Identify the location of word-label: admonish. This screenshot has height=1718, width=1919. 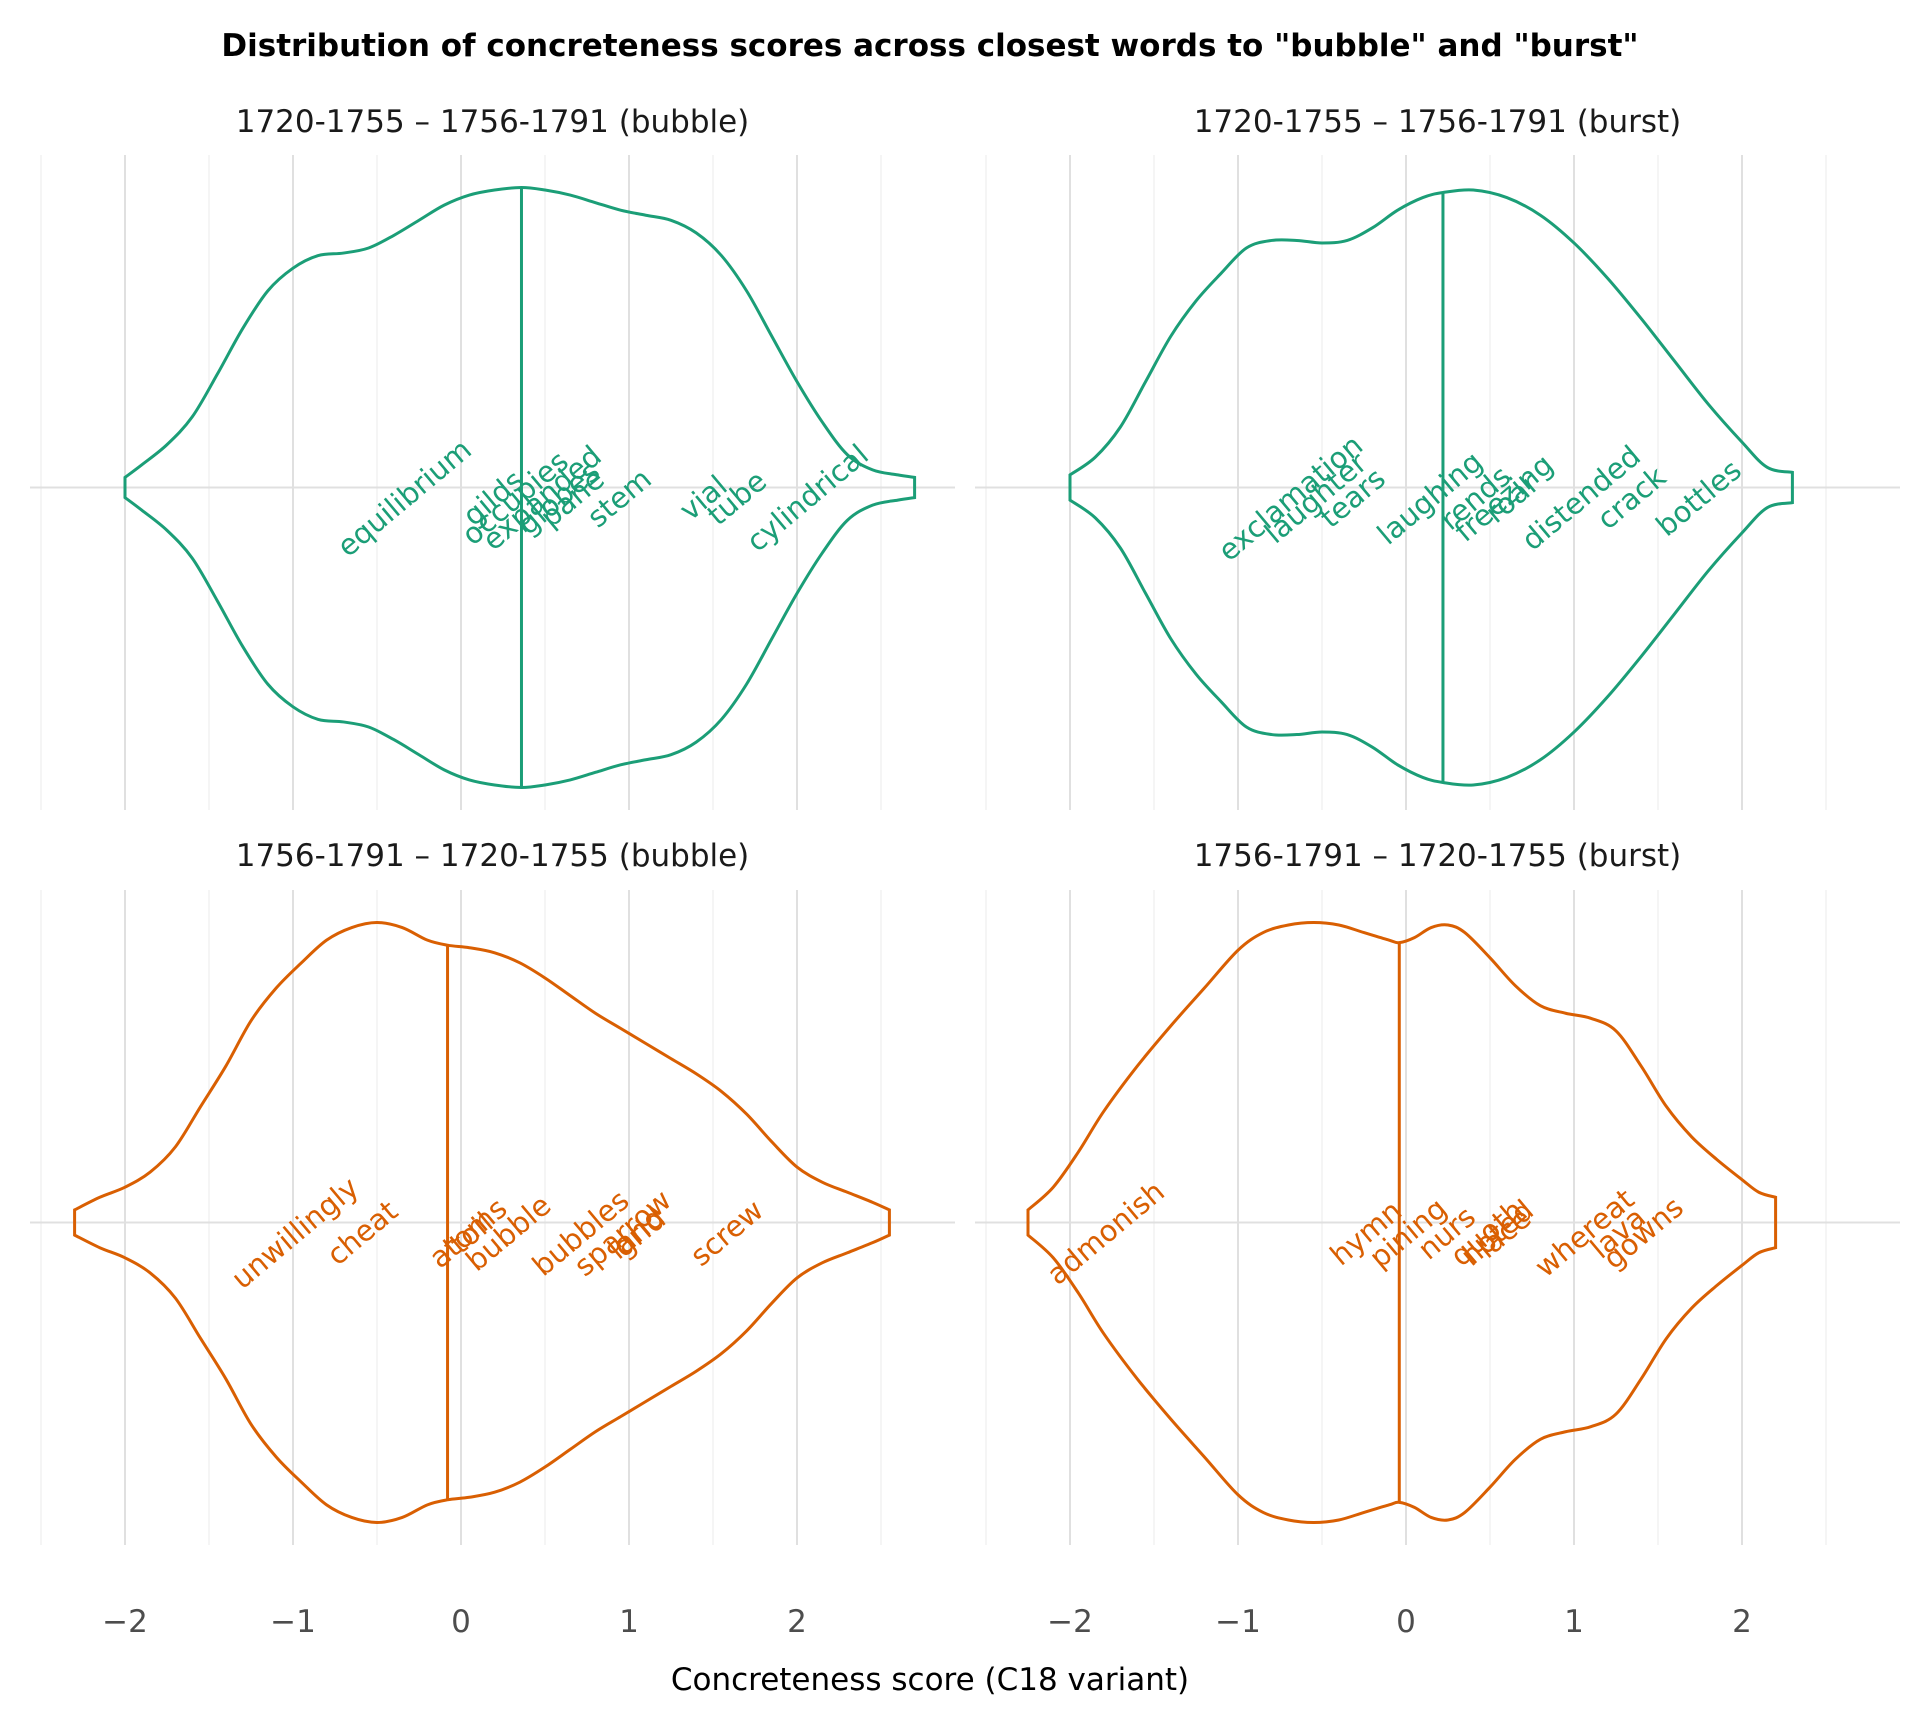
(1105, 1232).